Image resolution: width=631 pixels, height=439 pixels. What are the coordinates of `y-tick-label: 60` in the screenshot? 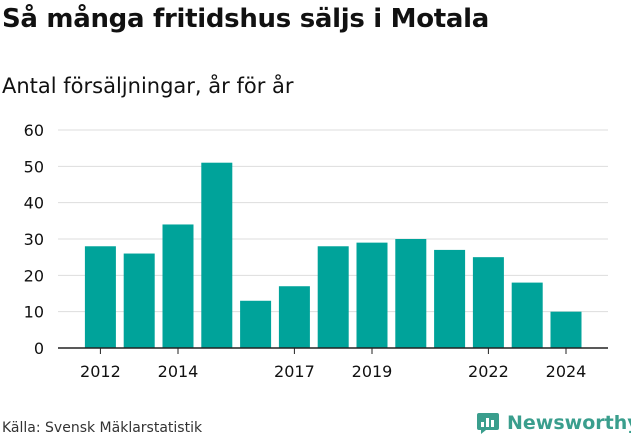 It's located at (34, 130).